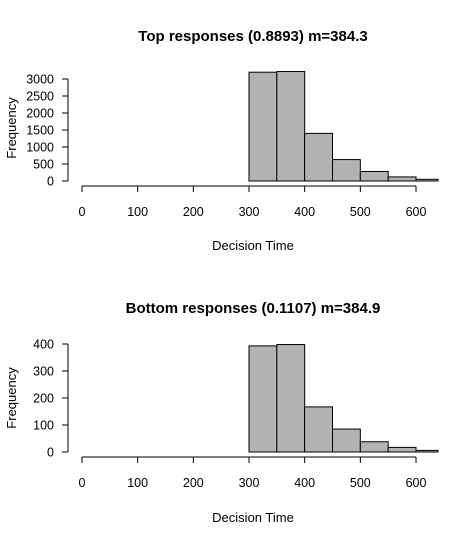 The width and height of the screenshot is (474, 543). Describe the element at coordinates (252, 36) in the screenshot. I see `chart-title: Top responses (0.8893) m=384.3` at that location.